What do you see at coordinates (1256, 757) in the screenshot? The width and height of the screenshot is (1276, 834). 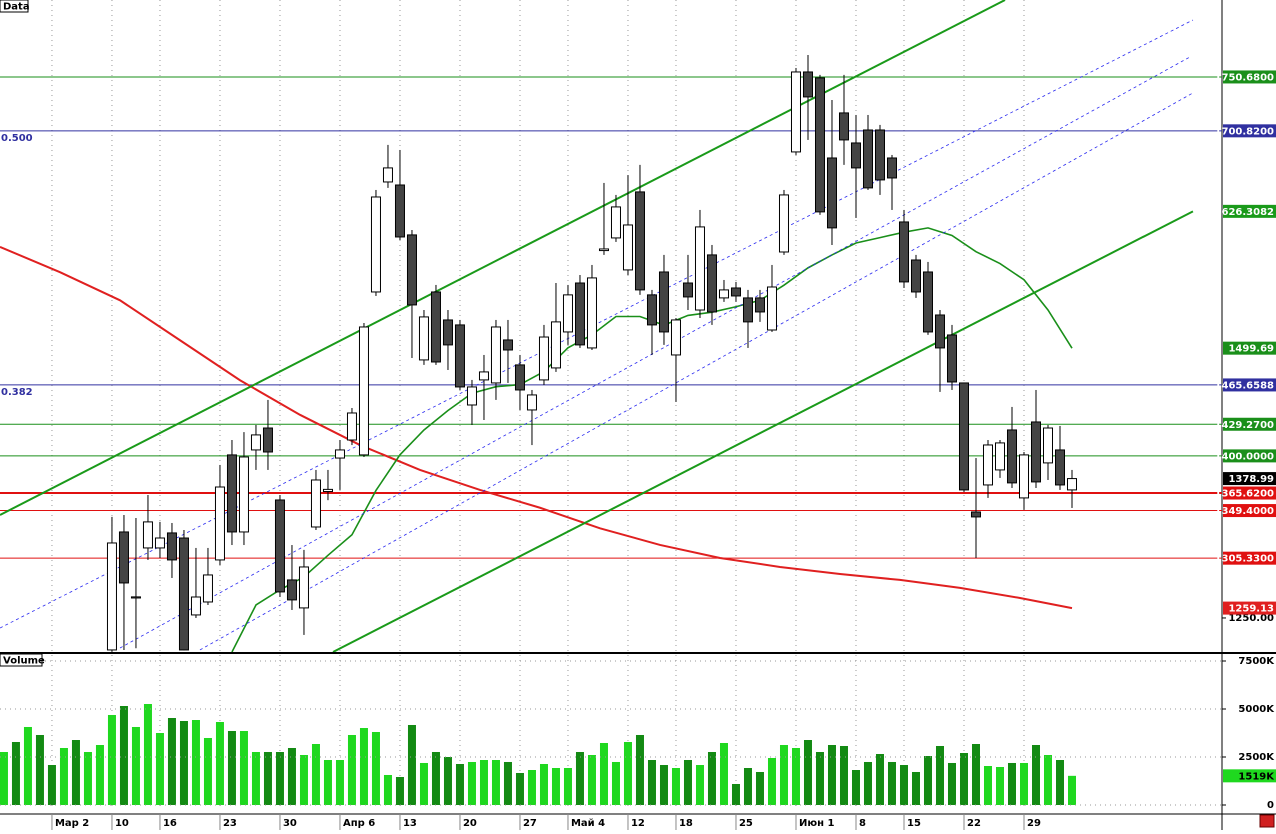 I see `y-tick-label: 2500K` at bounding box center [1256, 757].